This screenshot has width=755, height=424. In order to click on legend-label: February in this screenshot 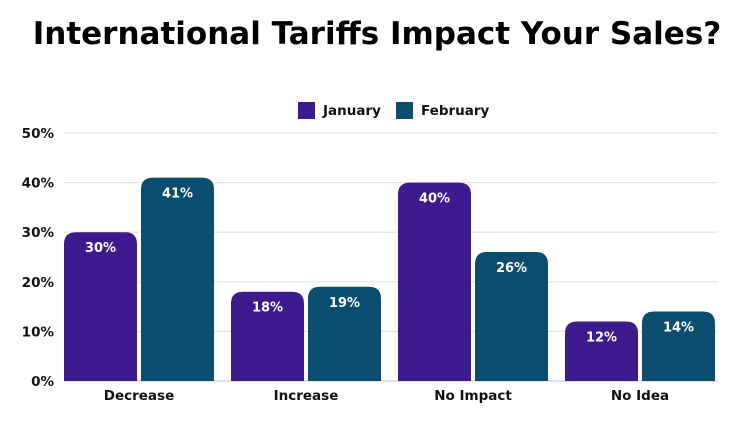, I will do `click(455, 111)`.